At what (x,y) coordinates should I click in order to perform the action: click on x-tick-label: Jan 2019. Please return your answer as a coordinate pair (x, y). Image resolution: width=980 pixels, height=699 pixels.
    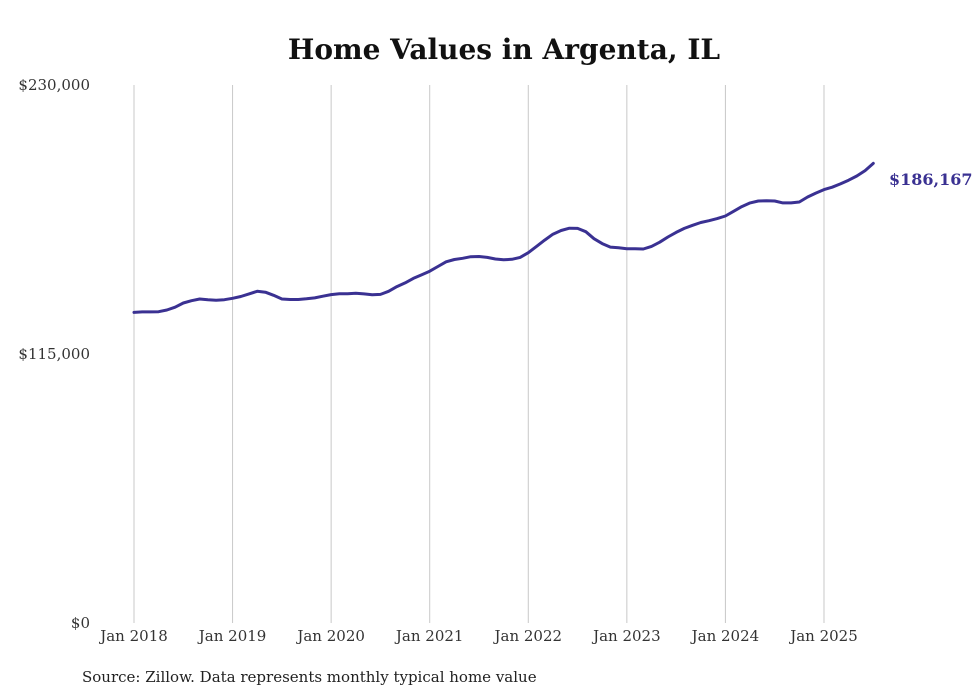
    Looking at the image, I should click on (232, 636).